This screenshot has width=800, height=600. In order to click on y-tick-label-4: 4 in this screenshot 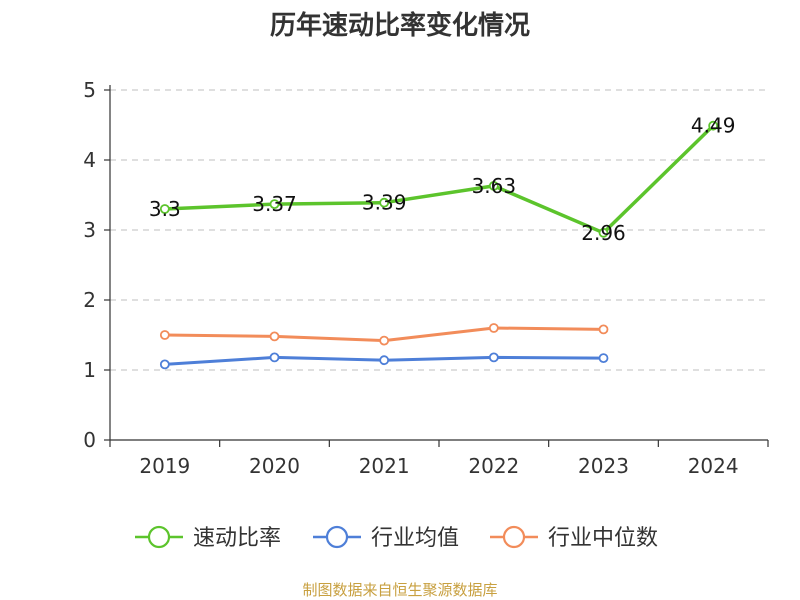, I will do `click(89, 160)`.